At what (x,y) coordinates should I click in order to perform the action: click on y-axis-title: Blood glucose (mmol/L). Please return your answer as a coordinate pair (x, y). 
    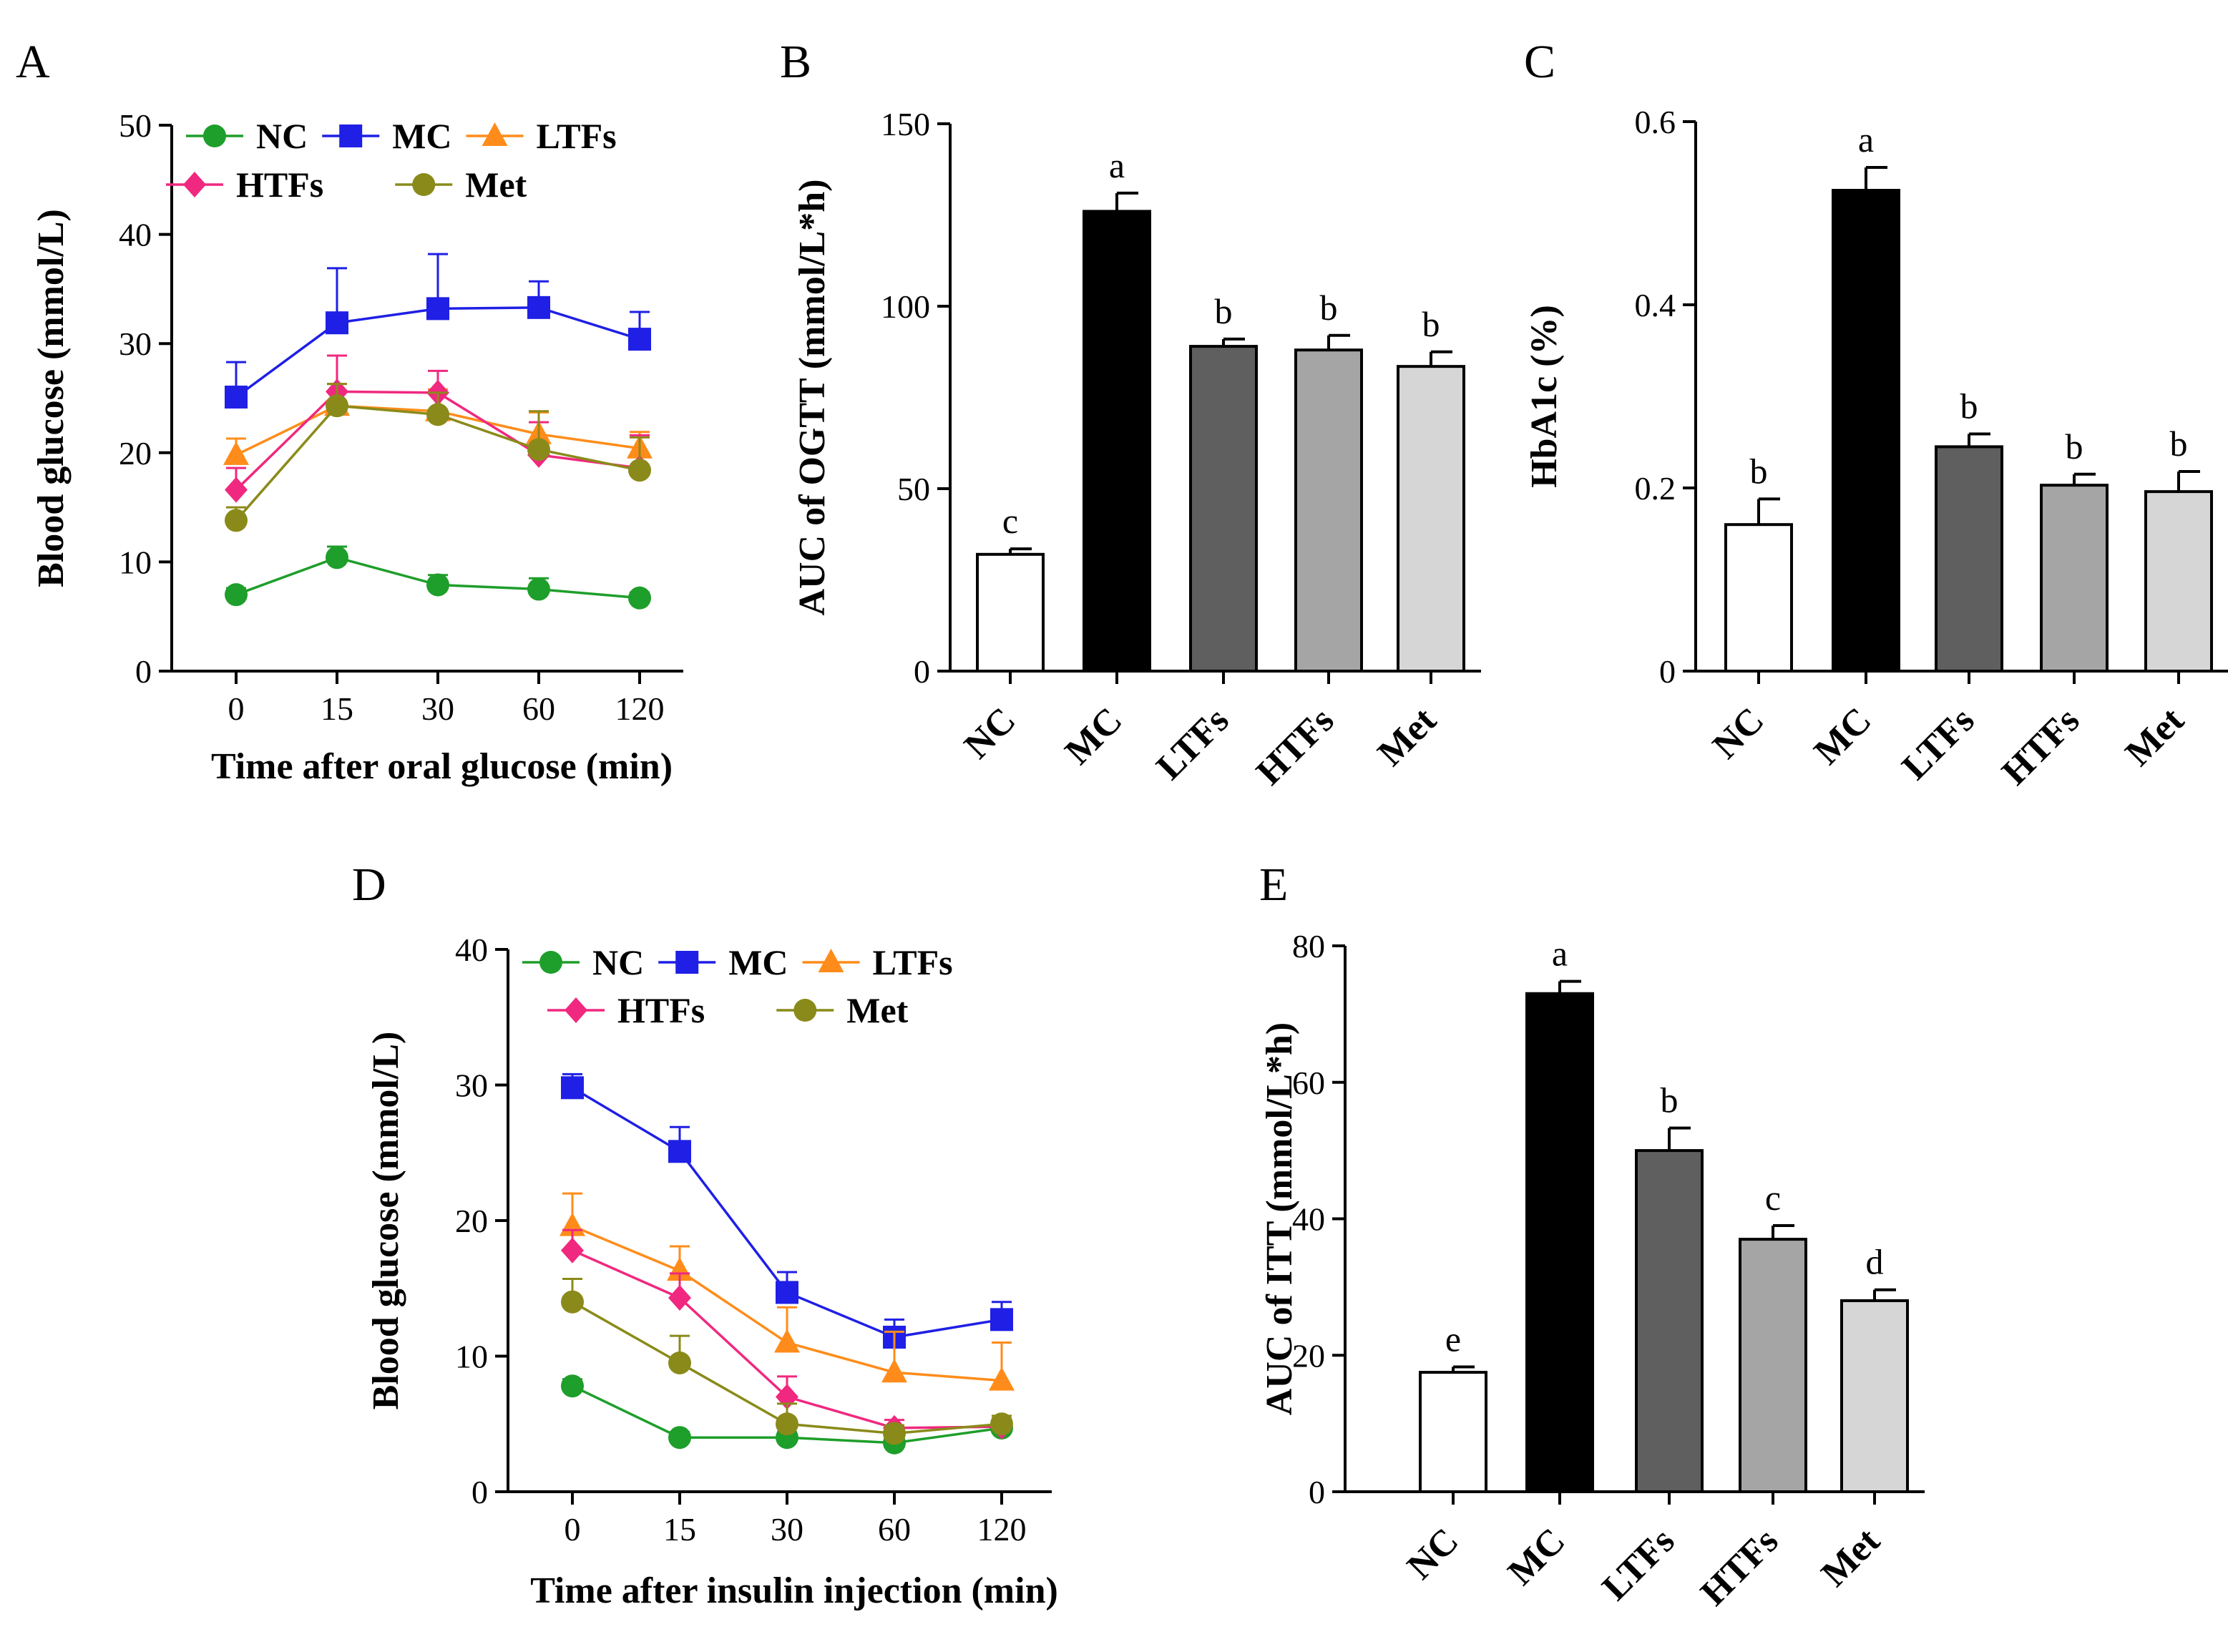
    Looking at the image, I should click on (386, 1221).